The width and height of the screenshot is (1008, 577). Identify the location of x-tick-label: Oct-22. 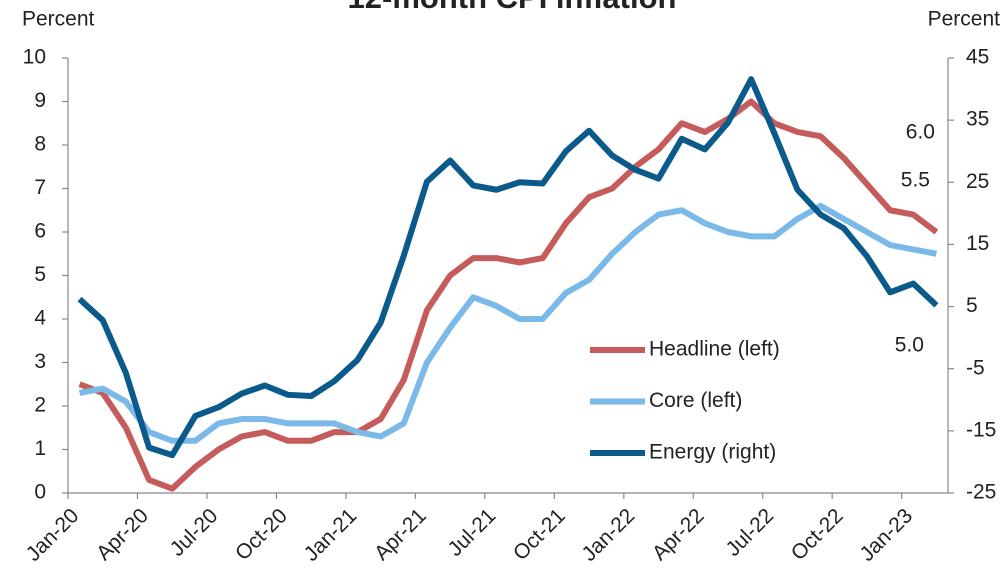
(817, 534).